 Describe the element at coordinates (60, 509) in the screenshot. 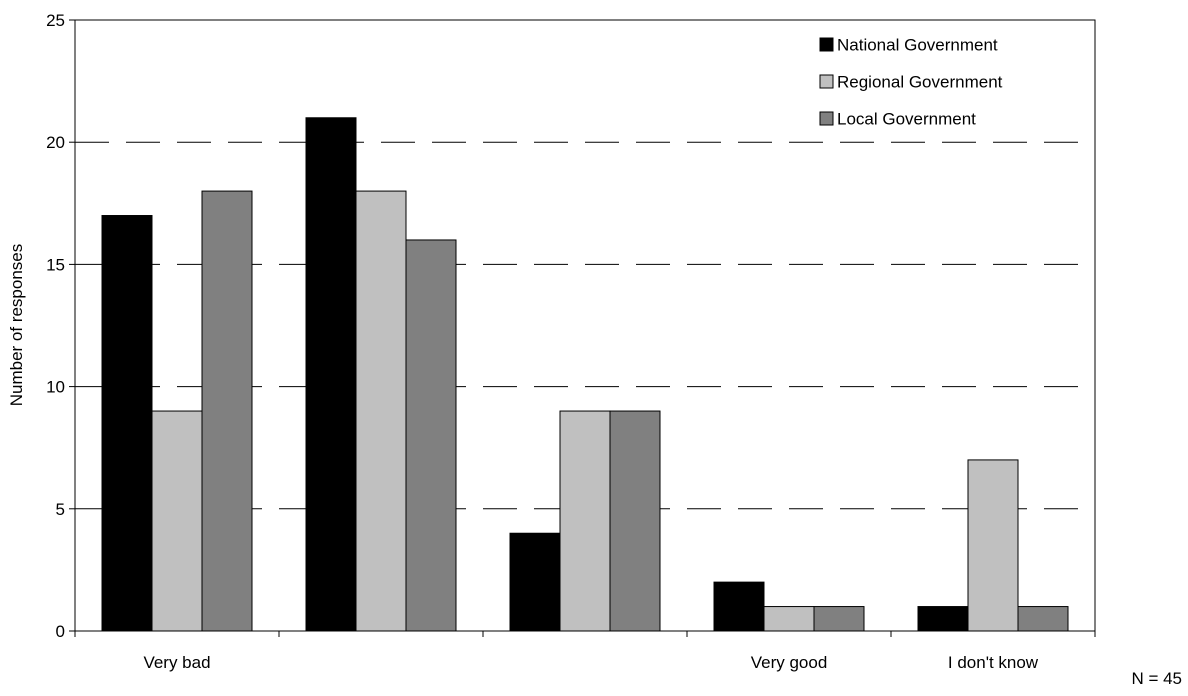

I see `y-tick-label: 5` at that location.